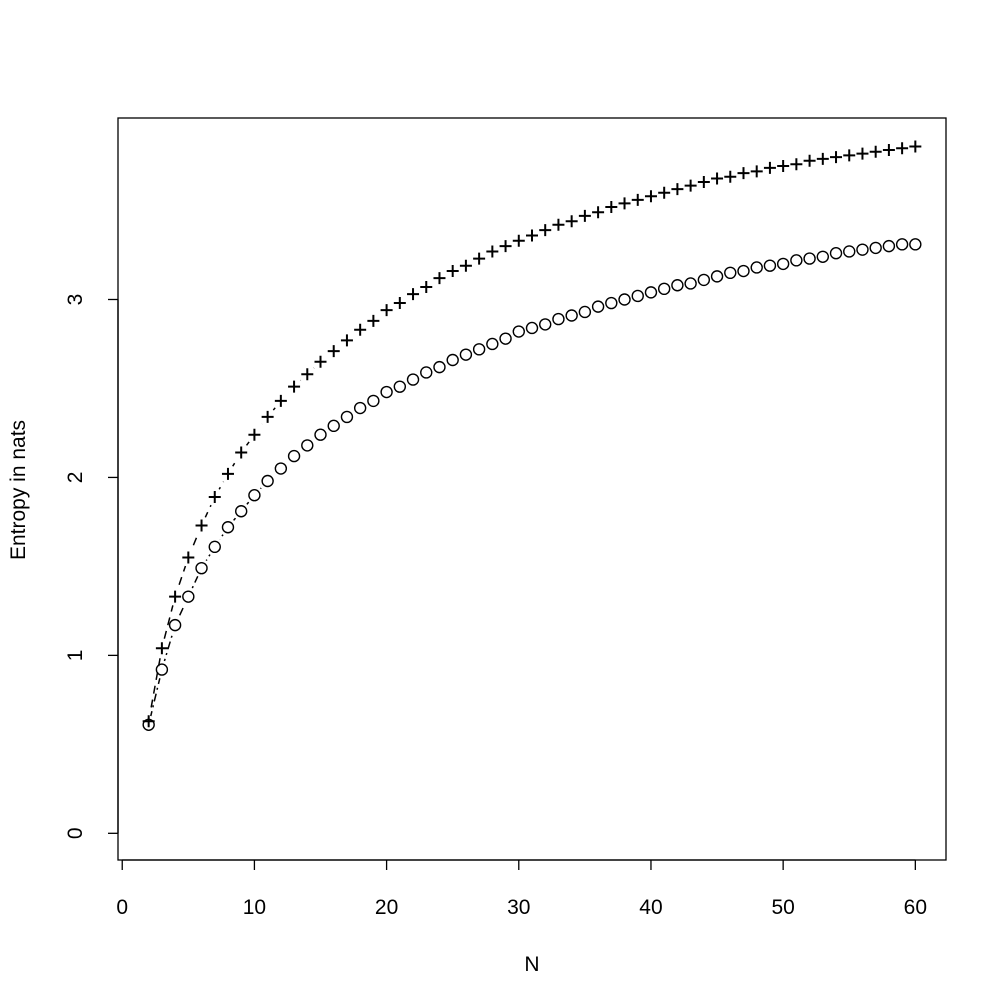 The image size is (1008, 1008). Describe the element at coordinates (531, 964) in the screenshot. I see `x-axis-label: N` at that location.